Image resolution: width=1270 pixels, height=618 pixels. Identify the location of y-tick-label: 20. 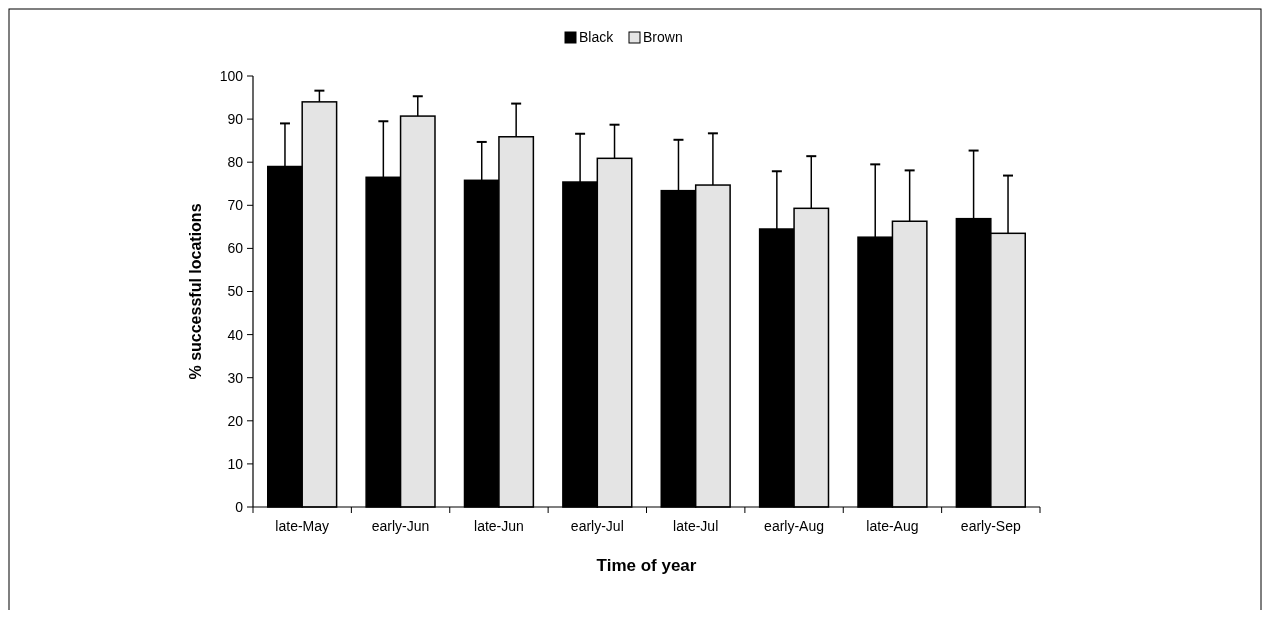
(235, 420).